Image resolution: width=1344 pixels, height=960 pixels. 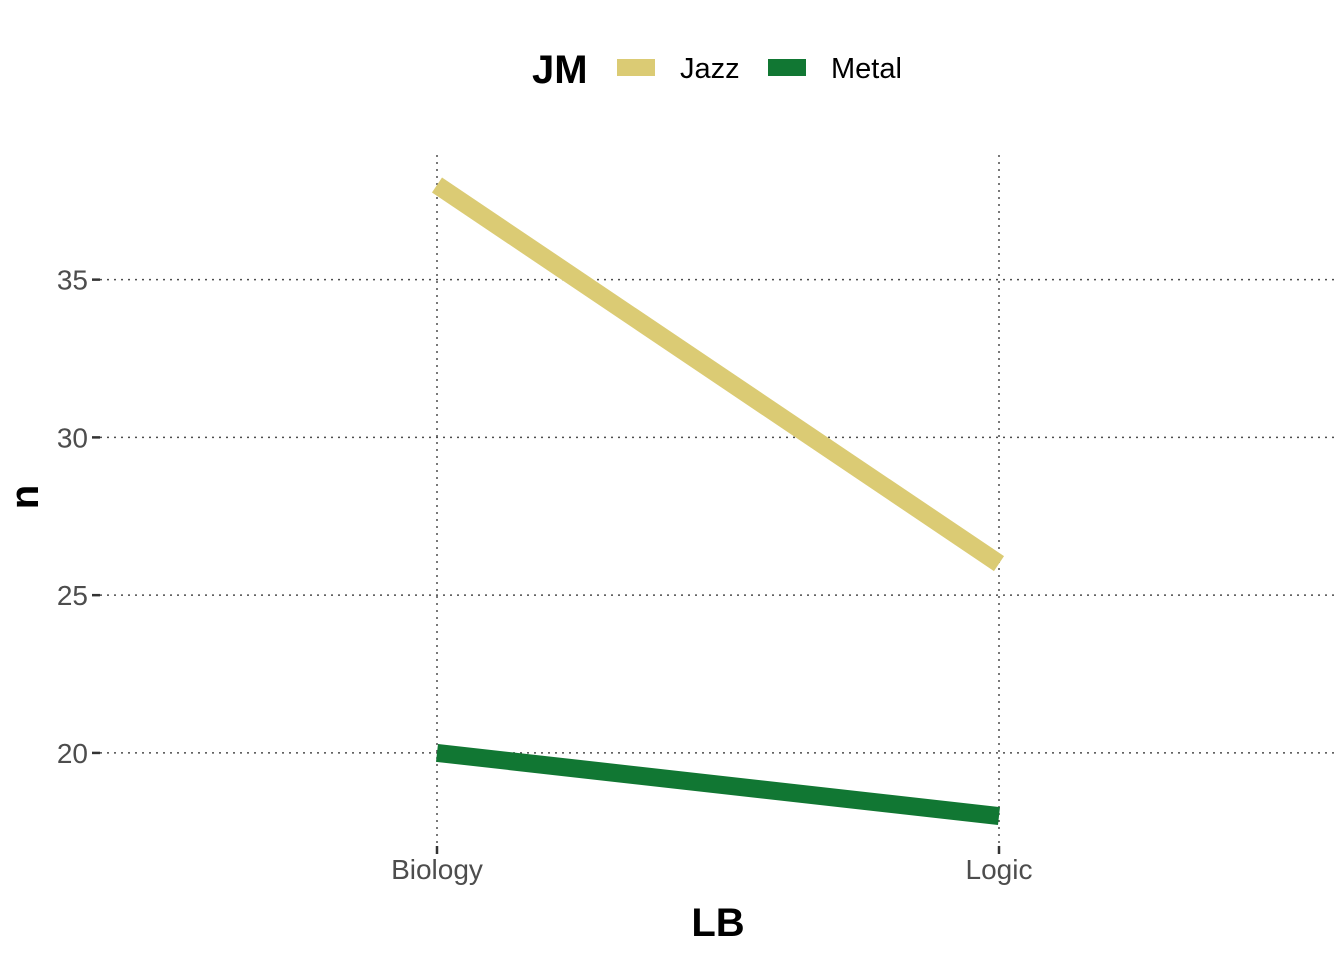 I want to click on series-line-metal, so click(x=718, y=784).